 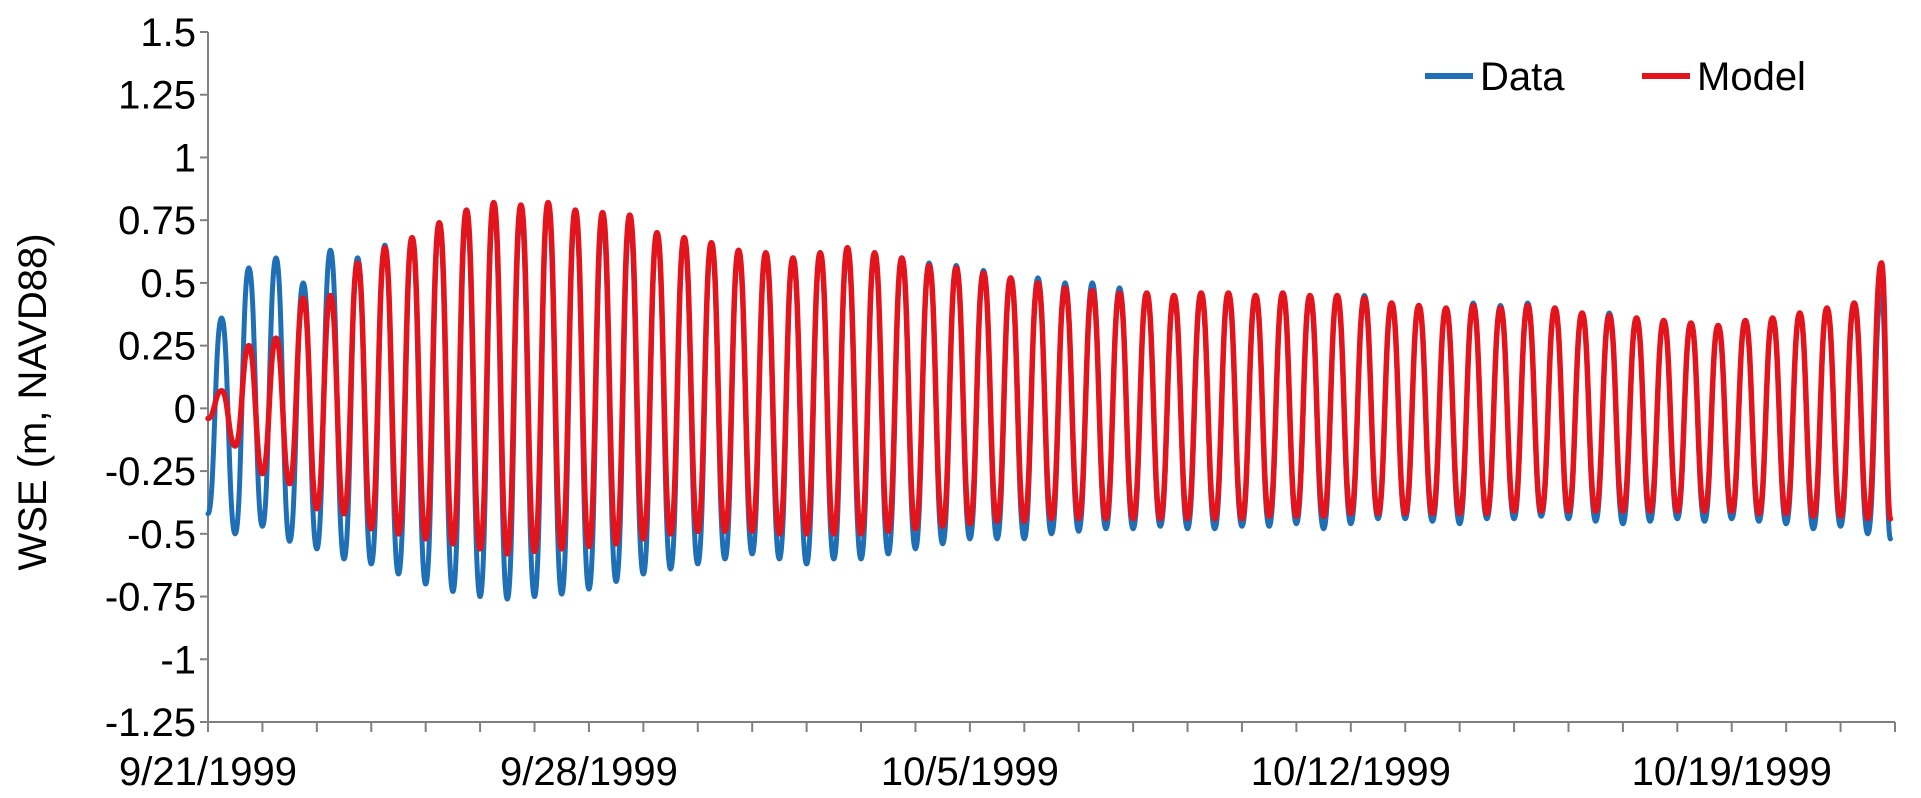 I want to click on y-tick-label: -0.25, so click(x=150, y=472).